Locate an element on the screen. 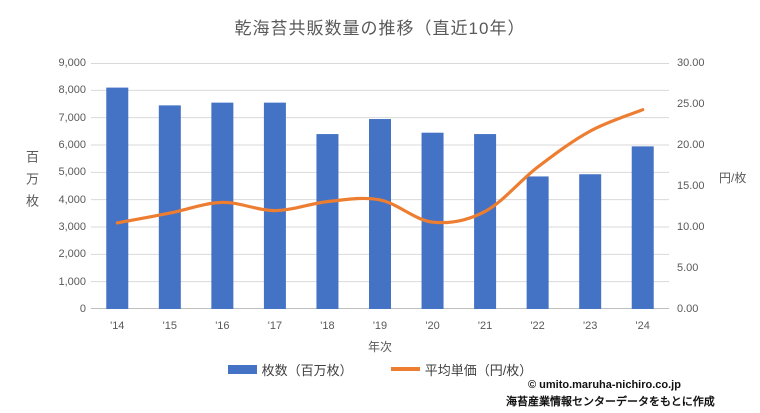 The width and height of the screenshot is (760, 413). source-line: 海苔産業情報センターデータをもとに作成 is located at coordinates (610, 402).